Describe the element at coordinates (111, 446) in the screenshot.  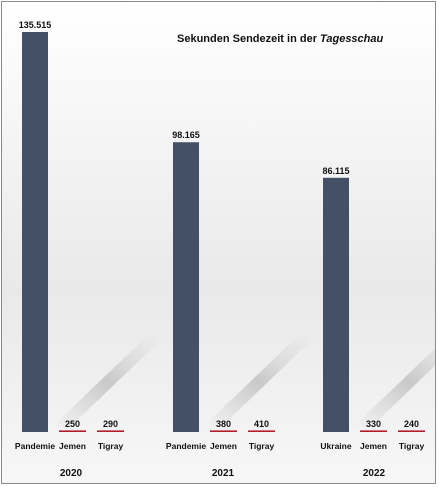
I see `category-label-2020-tigray: Tigray` at that location.